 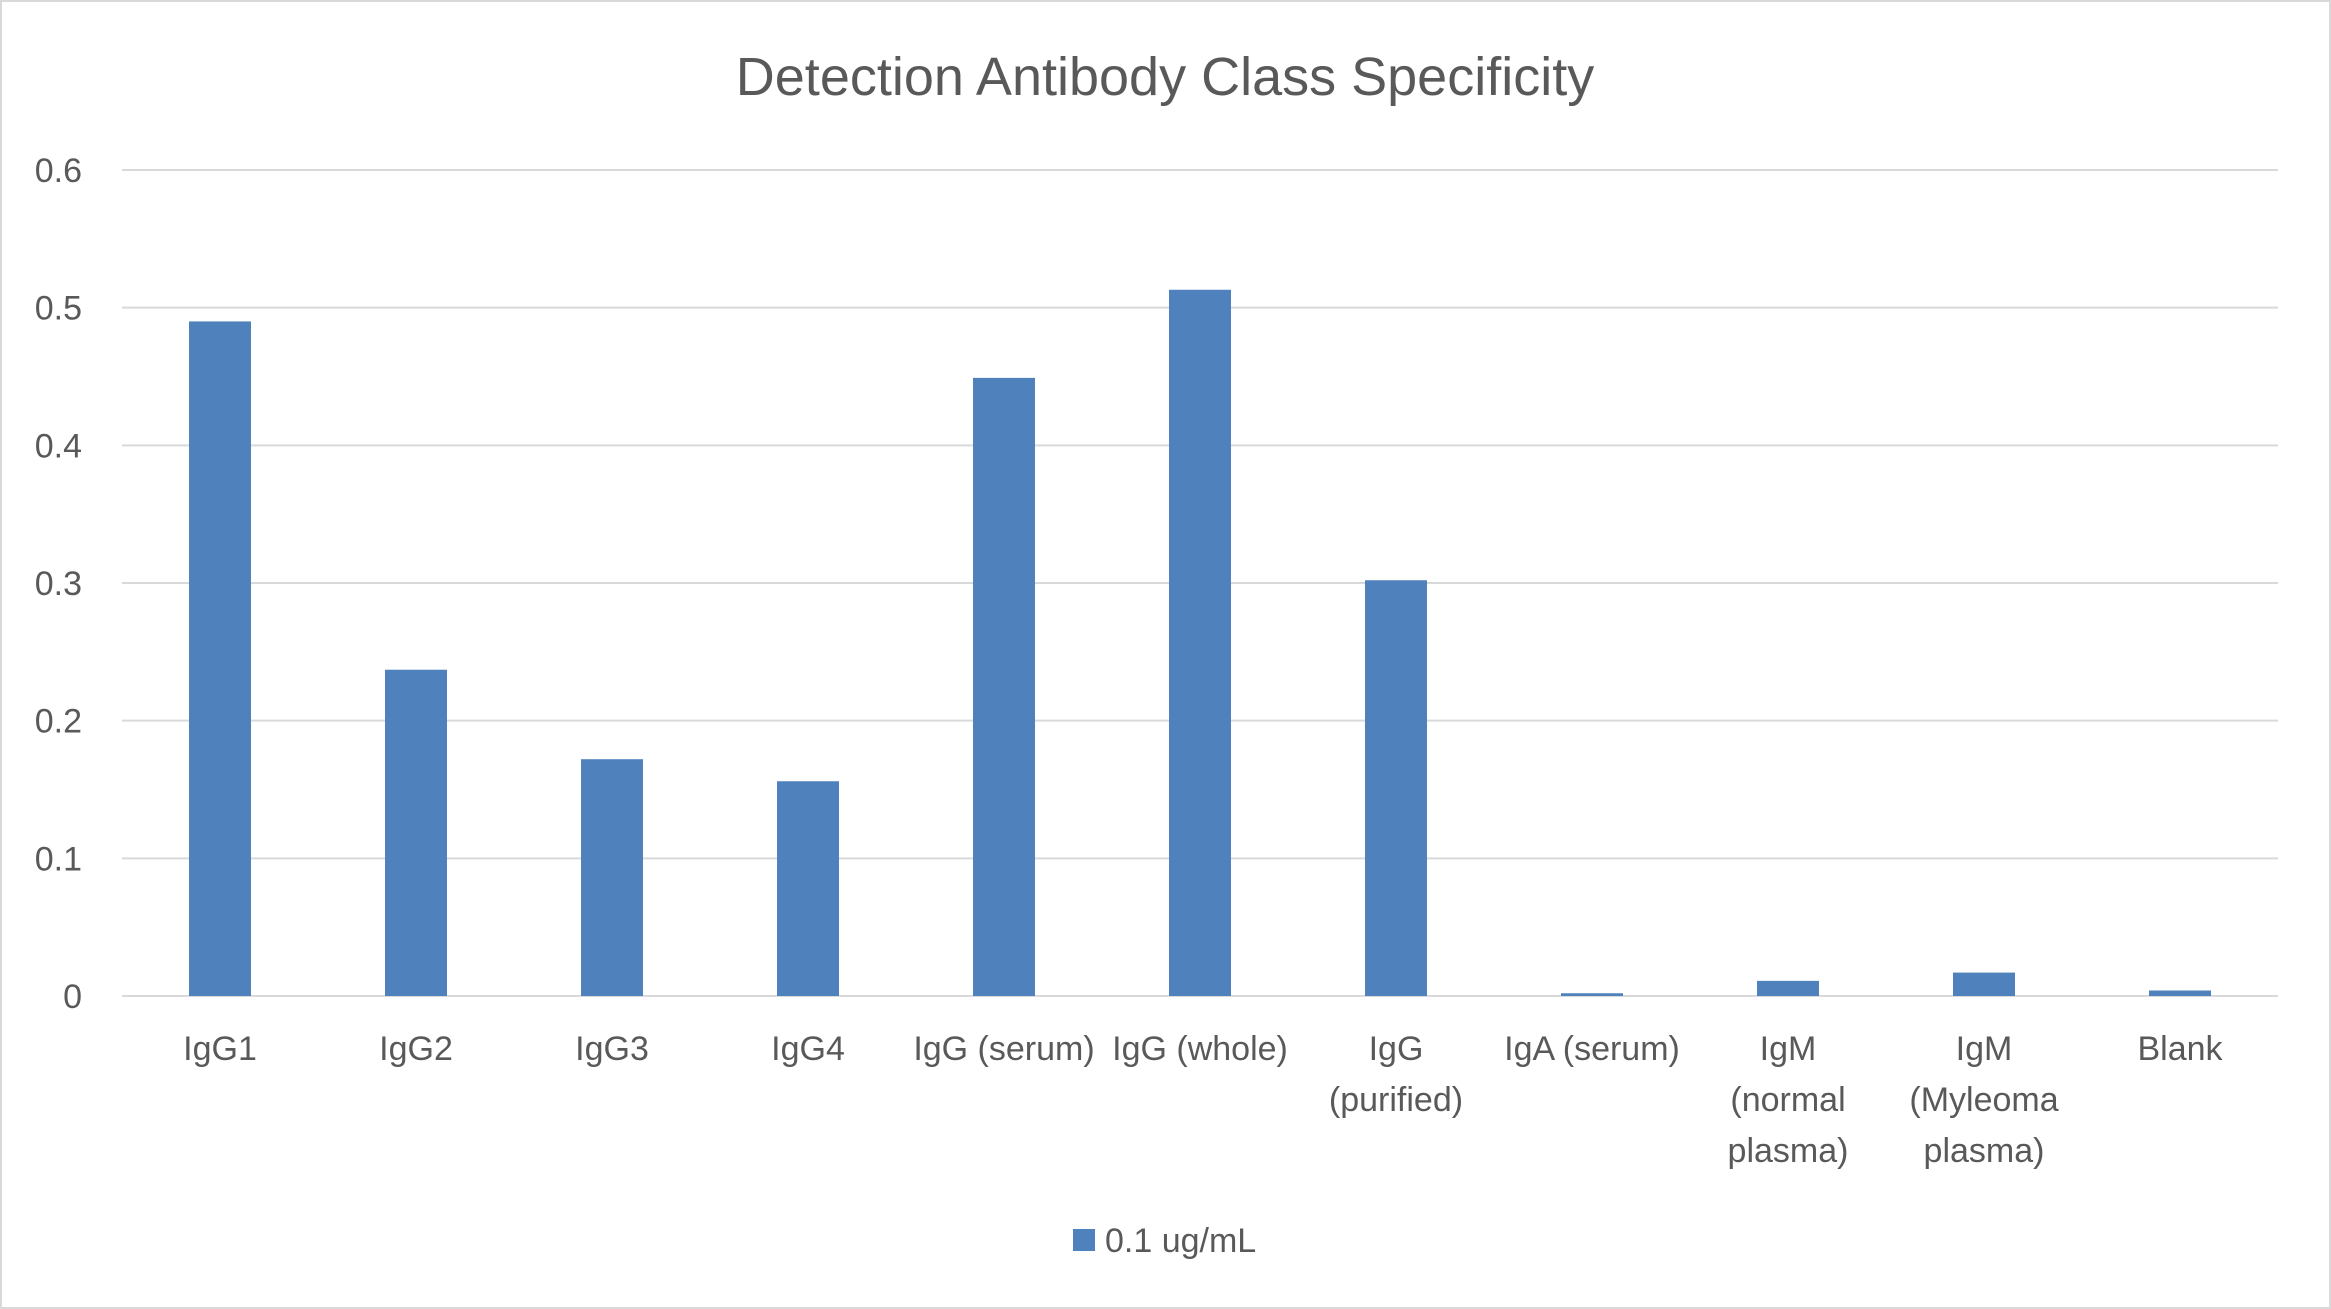 I want to click on x-tick-label: IgG3, so click(x=612, y=1049).